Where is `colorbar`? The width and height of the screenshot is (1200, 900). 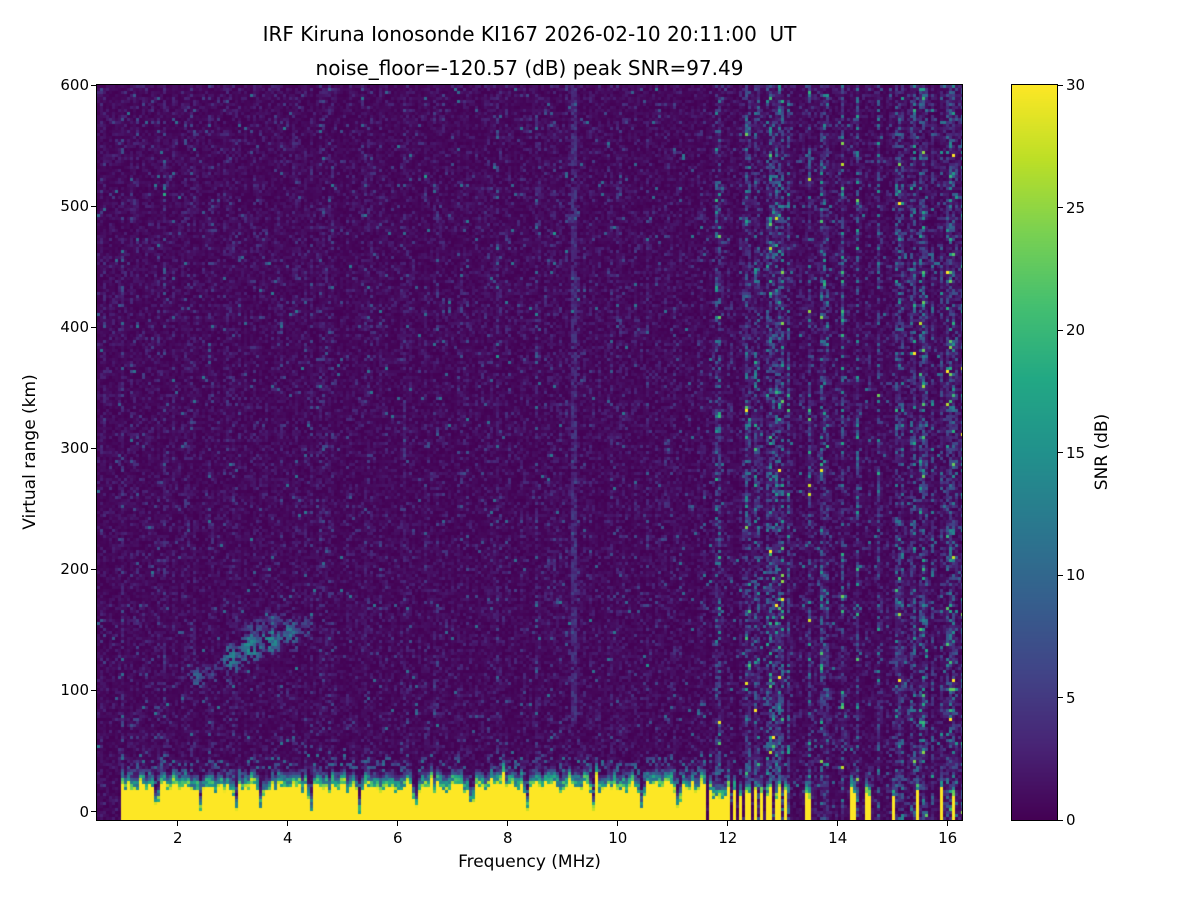 colorbar is located at coordinates (1034, 452).